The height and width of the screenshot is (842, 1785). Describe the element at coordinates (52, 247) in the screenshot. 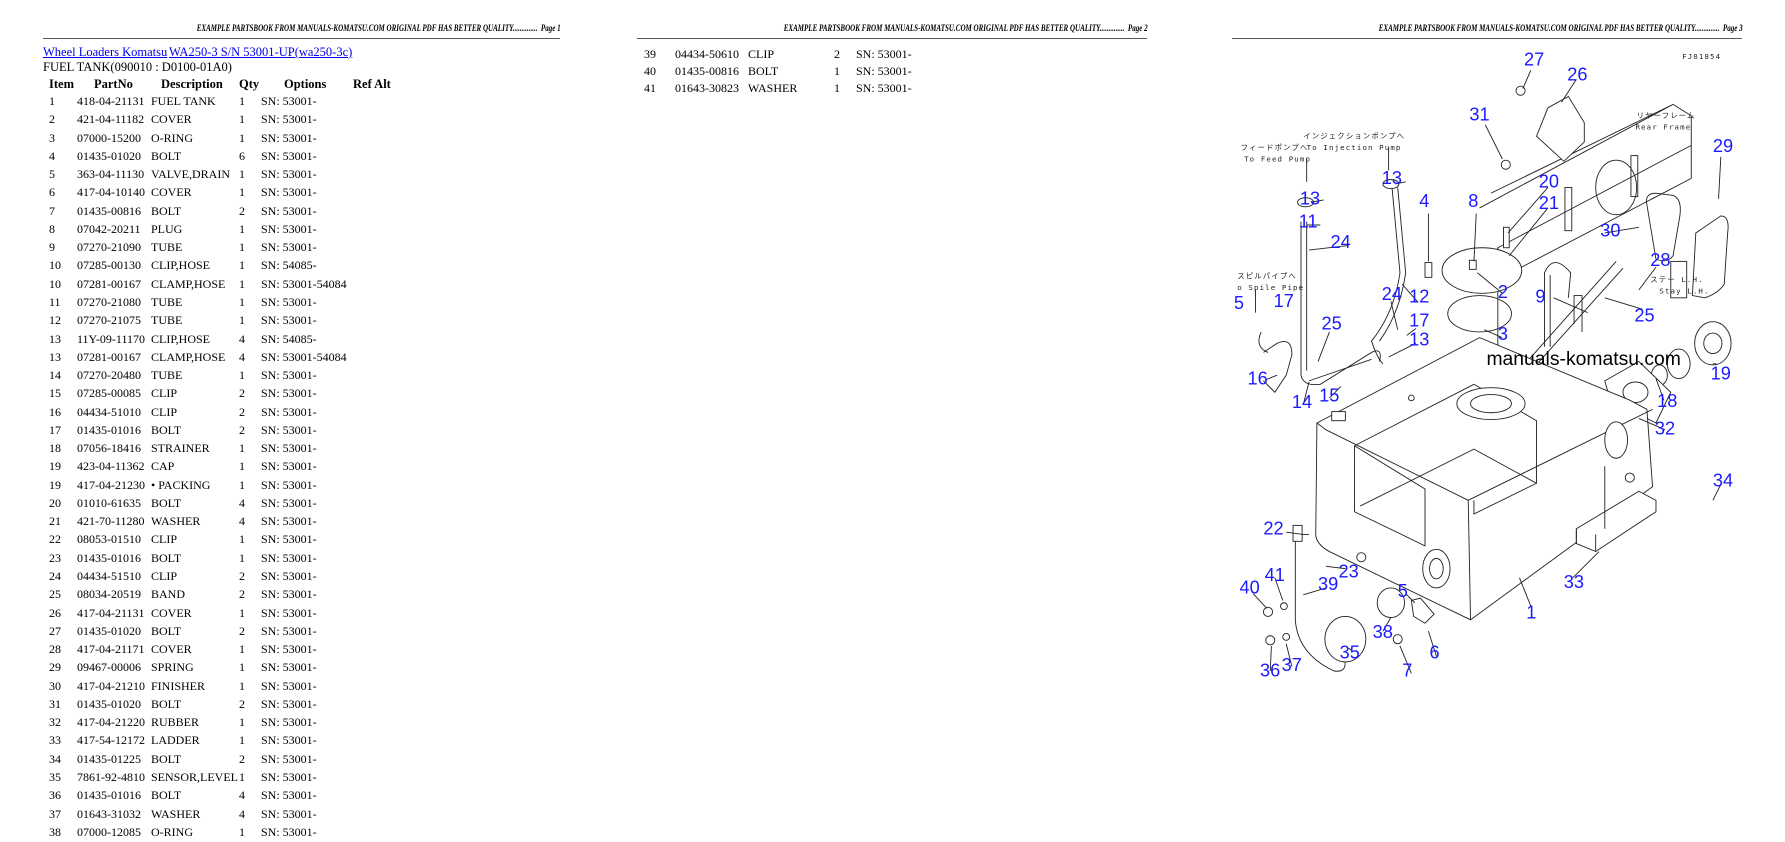

I see `item-cell: 9` at that location.